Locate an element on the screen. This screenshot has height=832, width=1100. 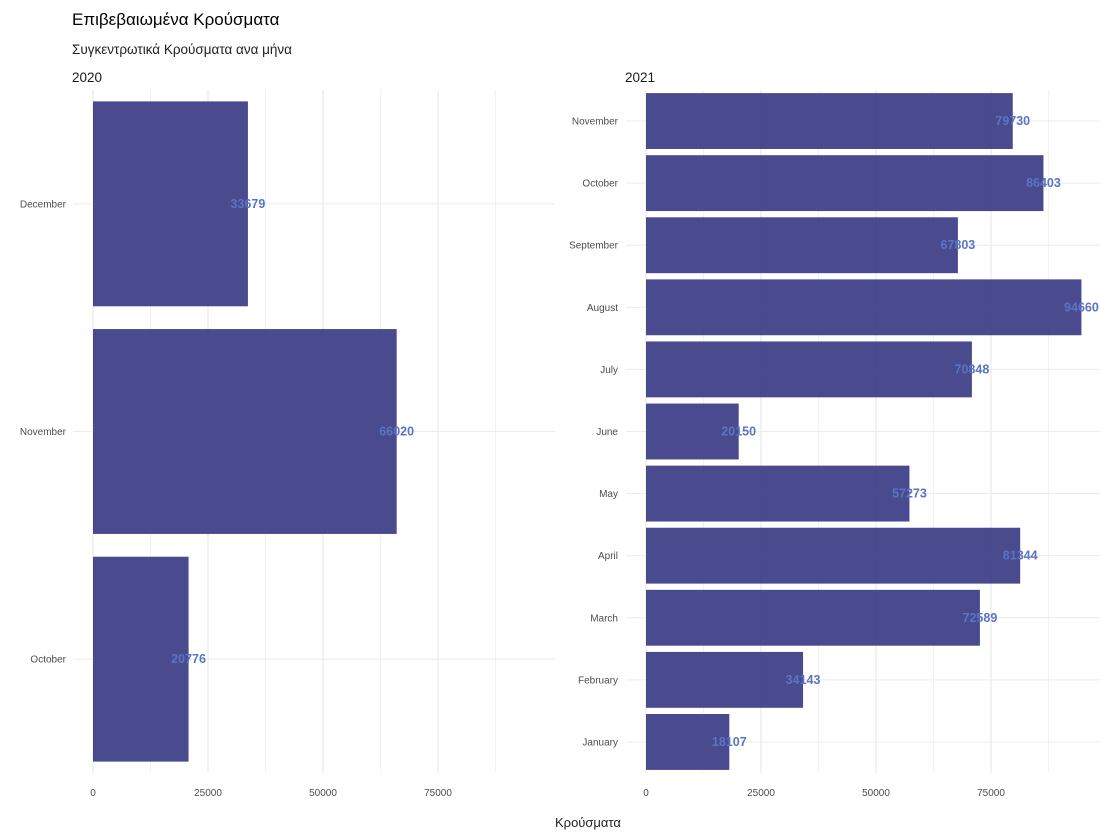
chart-subtitle: Συγκεντρωτικά Κρούσματα ανα μήνα is located at coordinates (182, 49).